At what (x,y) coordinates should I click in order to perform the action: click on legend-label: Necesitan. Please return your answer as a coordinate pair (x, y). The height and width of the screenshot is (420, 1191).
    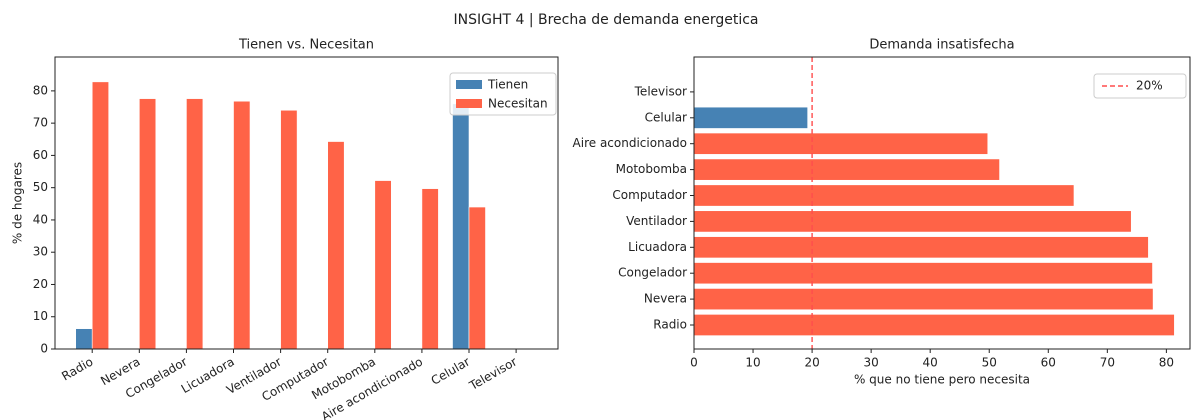
    Looking at the image, I should click on (518, 104).